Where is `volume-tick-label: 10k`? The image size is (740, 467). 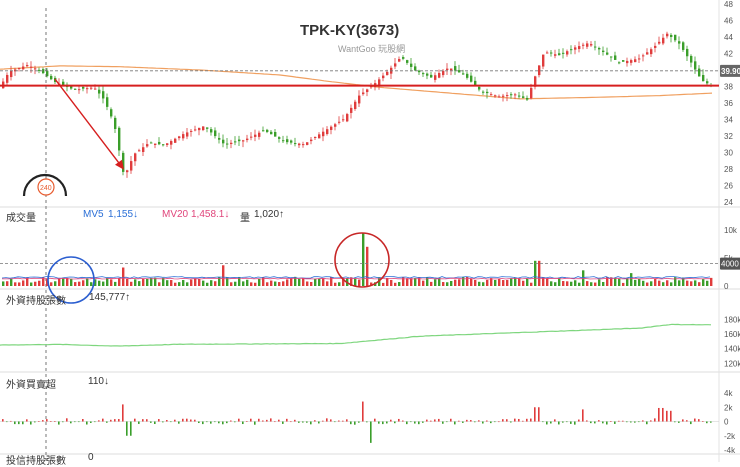 volume-tick-label: 10k is located at coordinates (731, 230).